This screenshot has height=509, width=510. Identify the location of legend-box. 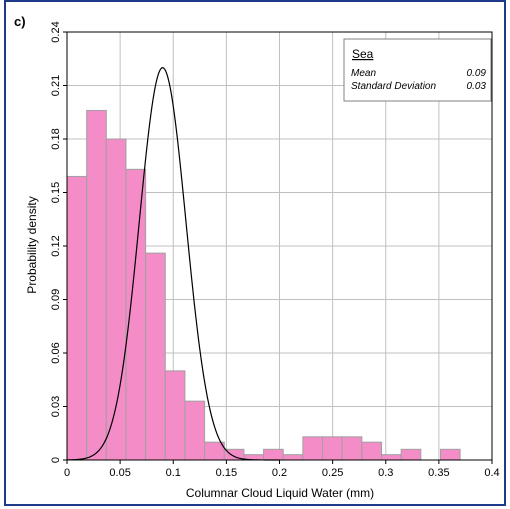
(417, 70).